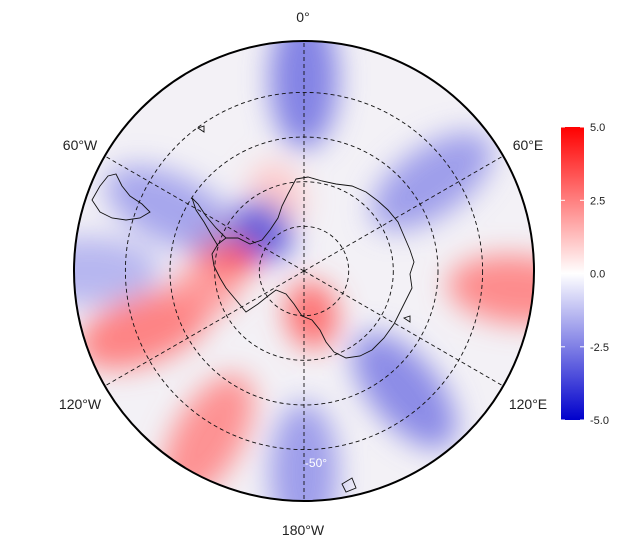 The image size is (625, 552). What do you see at coordinates (528, 404) in the screenshot?
I see `lon-label-120e: 120°E` at bounding box center [528, 404].